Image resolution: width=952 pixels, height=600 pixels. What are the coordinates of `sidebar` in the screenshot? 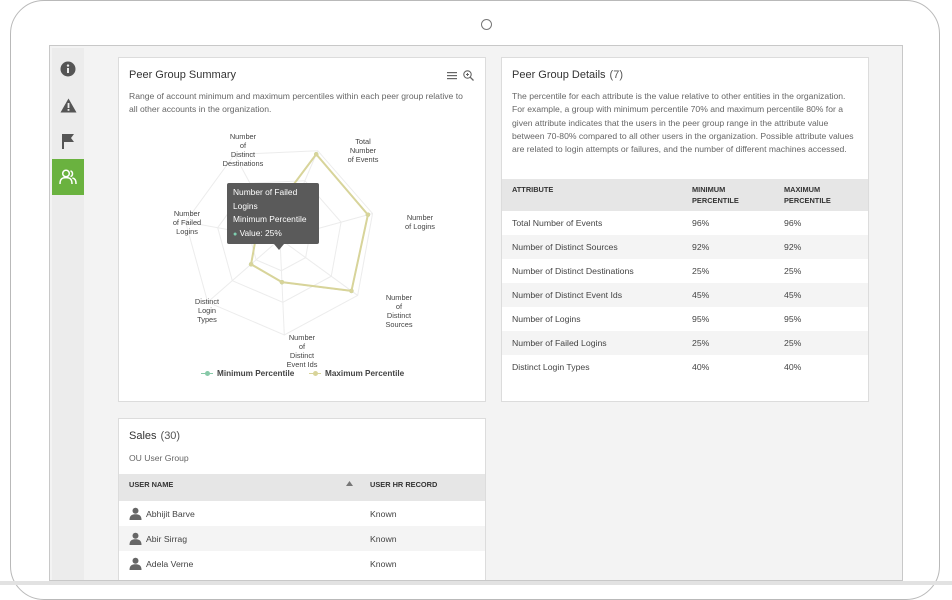 It's located at (68, 314).